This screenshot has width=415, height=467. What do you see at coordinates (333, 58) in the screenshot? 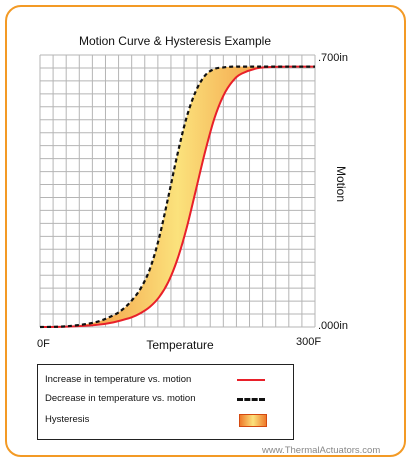
I see `y-tick-max: .700in` at bounding box center [333, 58].